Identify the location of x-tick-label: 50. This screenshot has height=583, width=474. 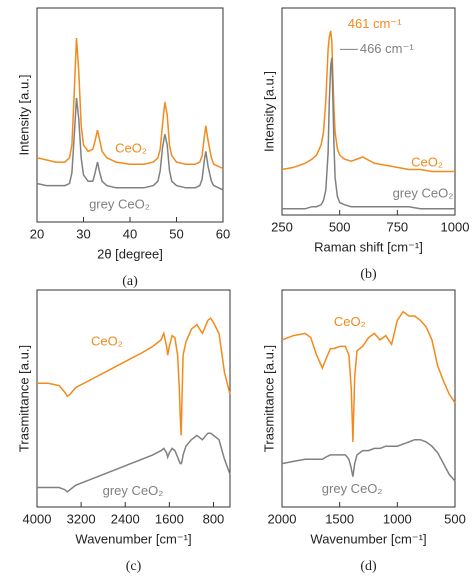
(176, 233).